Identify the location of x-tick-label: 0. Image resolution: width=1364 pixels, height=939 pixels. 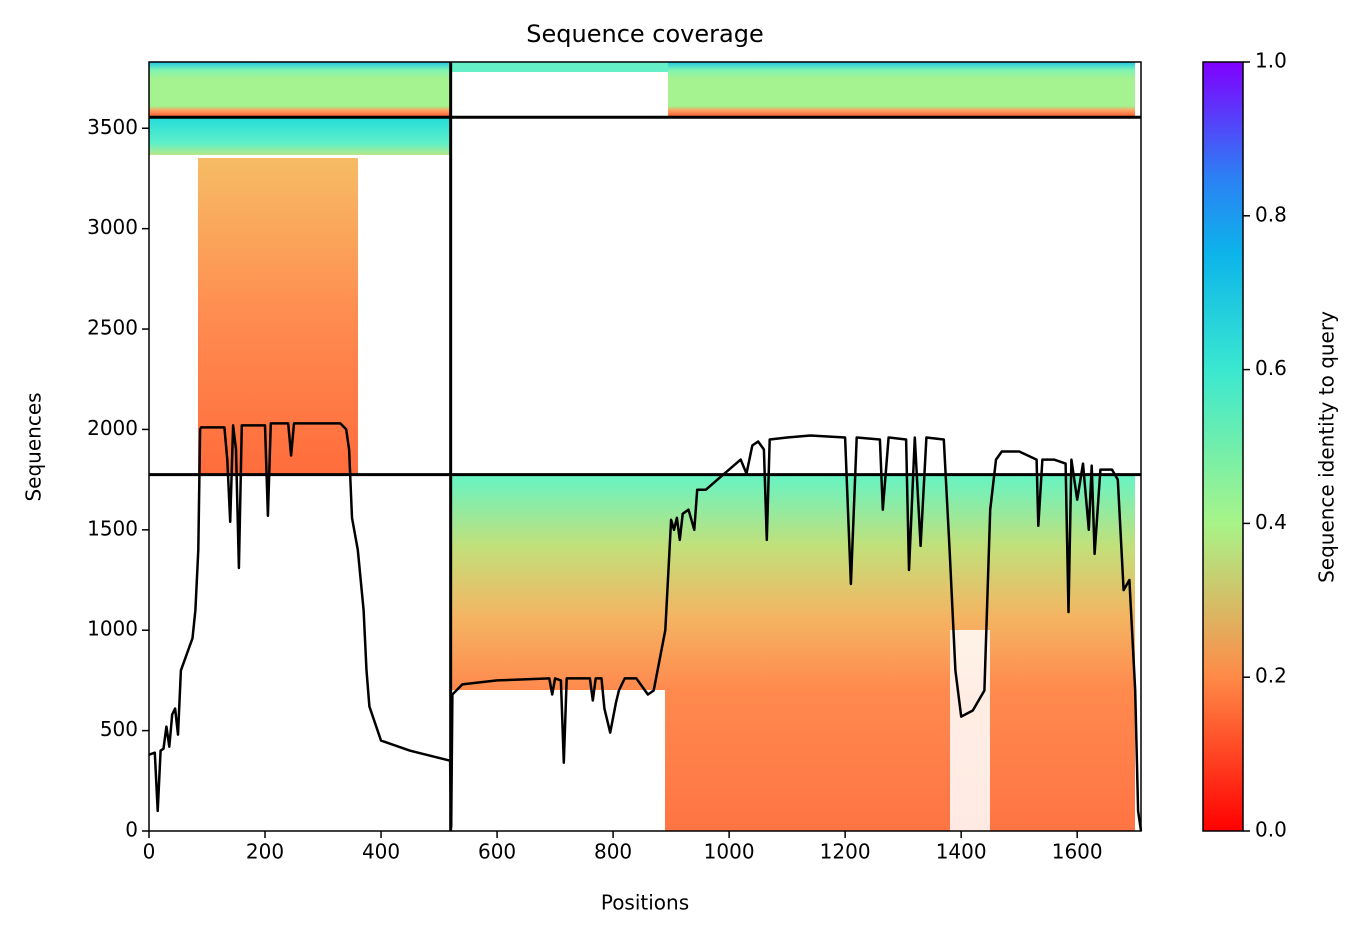
(149, 852).